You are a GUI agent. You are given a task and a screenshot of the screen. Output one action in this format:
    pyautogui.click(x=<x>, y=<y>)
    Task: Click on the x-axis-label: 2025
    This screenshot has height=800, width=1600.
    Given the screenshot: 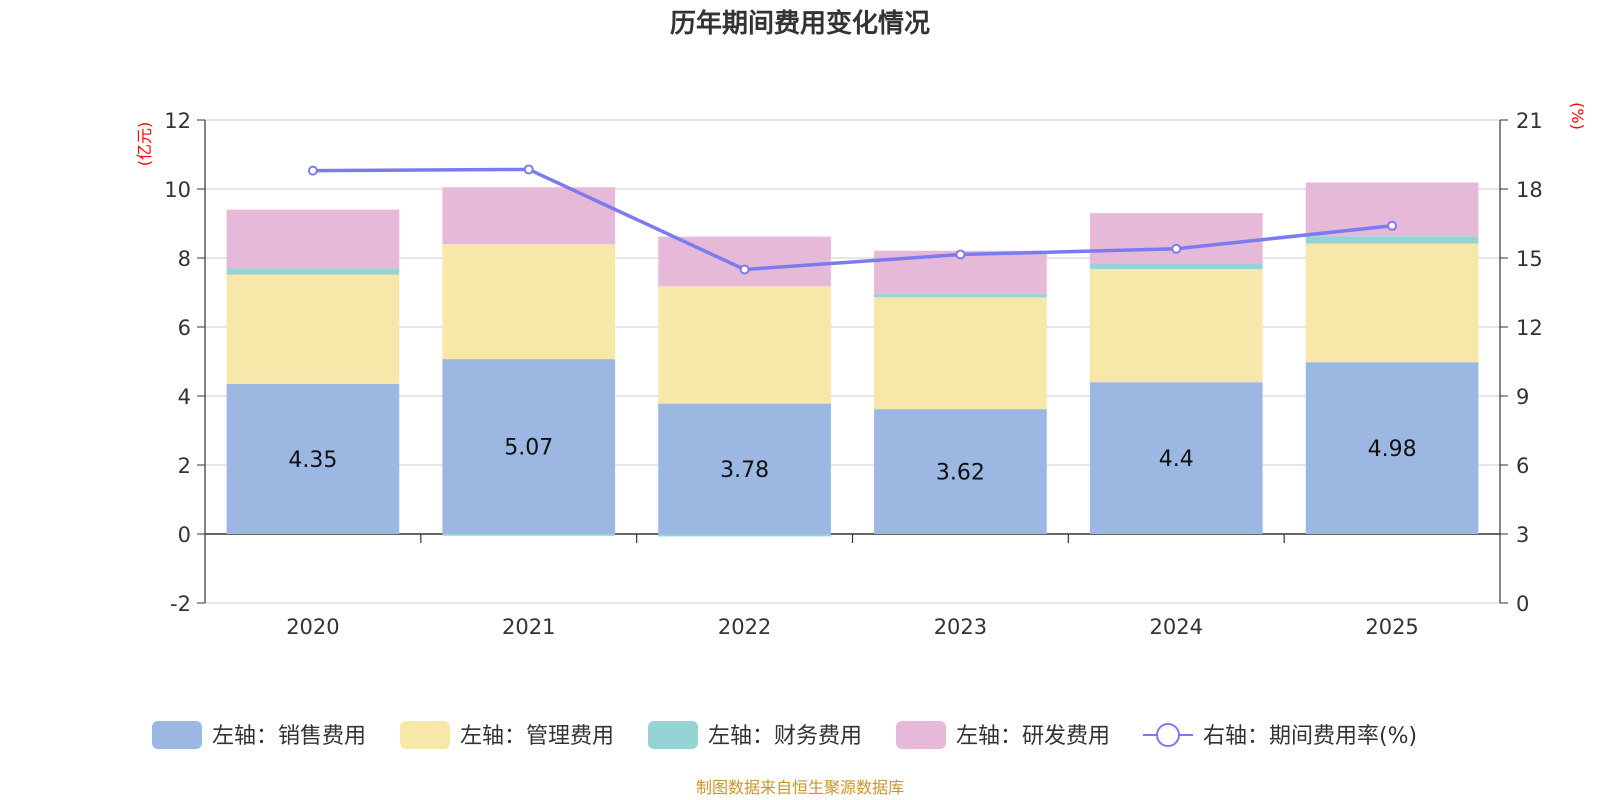 What is the action you would take?
    pyautogui.click(x=1391, y=627)
    